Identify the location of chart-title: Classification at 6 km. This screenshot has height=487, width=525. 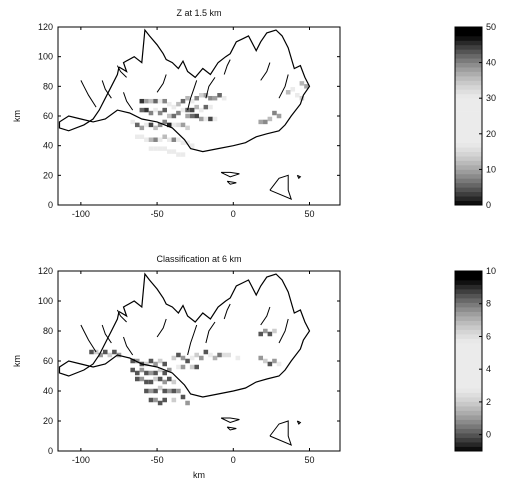
(198, 259).